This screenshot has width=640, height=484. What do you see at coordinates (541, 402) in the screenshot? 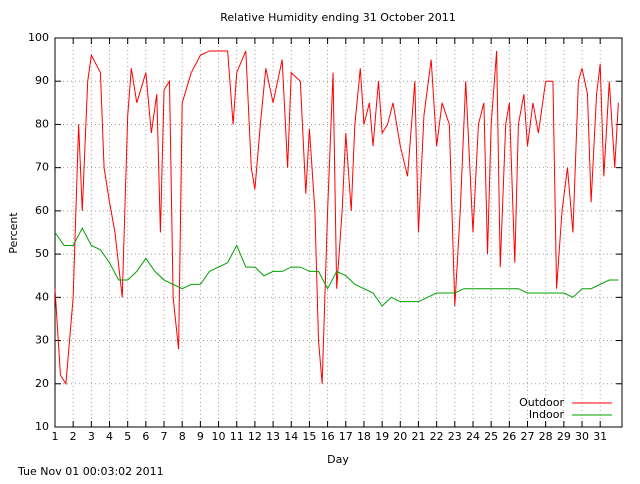
I see `legend-label: Outdoor` at bounding box center [541, 402].